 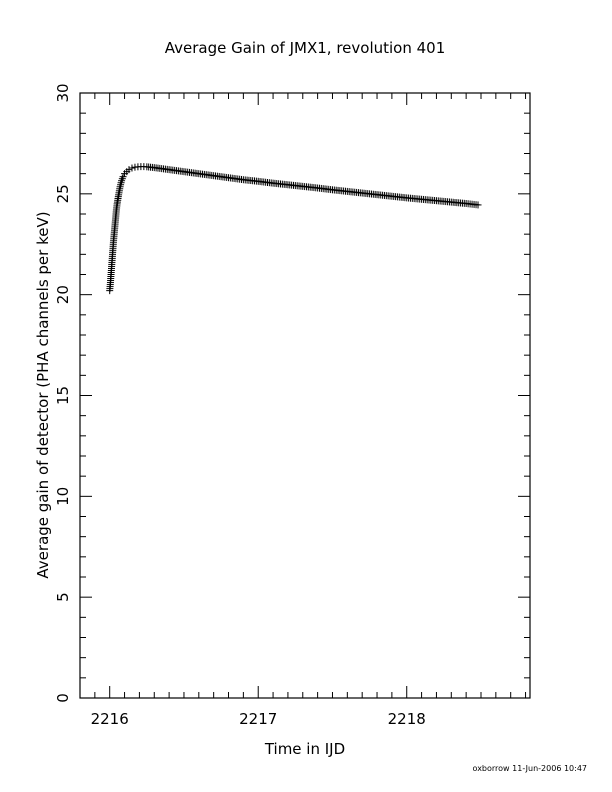 I want to click on chart-title: Average Gain of JMX1, revolution 401, so click(x=305, y=48).